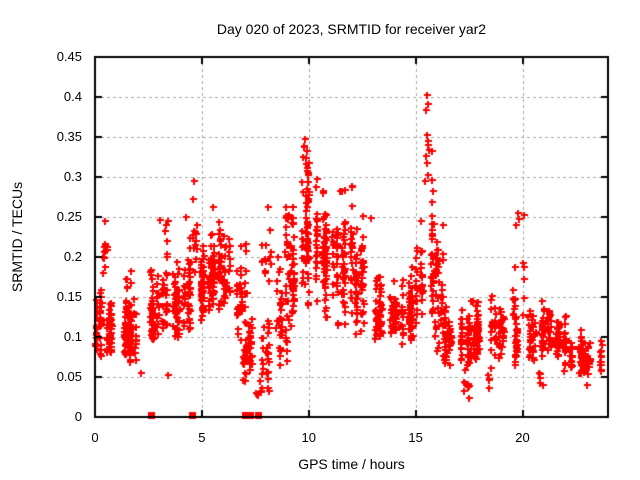 The width and height of the screenshot is (640, 480). I want to click on x-tick-label: 20, so click(522, 437).